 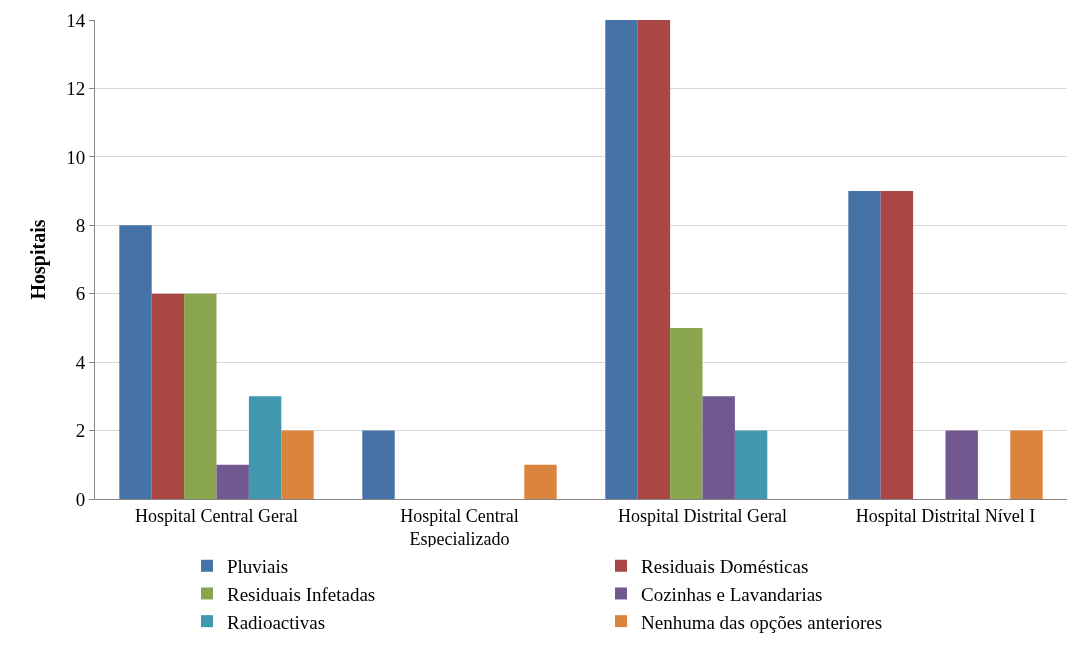 What do you see at coordinates (80, 362) in the screenshot?
I see `y-tick-label: 4` at bounding box center [80, 362].